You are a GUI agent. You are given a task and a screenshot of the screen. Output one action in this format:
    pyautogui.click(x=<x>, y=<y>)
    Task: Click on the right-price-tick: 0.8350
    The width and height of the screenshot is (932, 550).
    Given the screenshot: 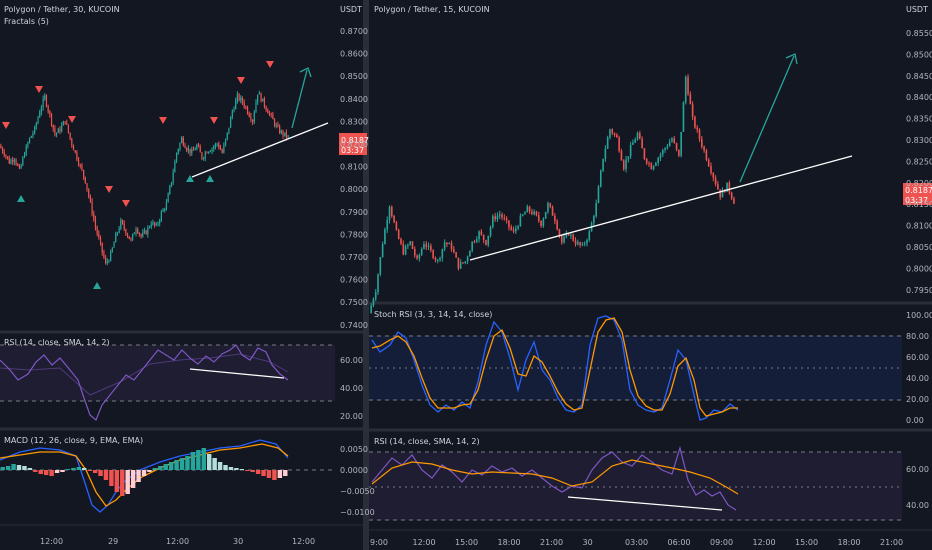 What is the action you would take?
    pyautogui.click(x=919, y=119)
    